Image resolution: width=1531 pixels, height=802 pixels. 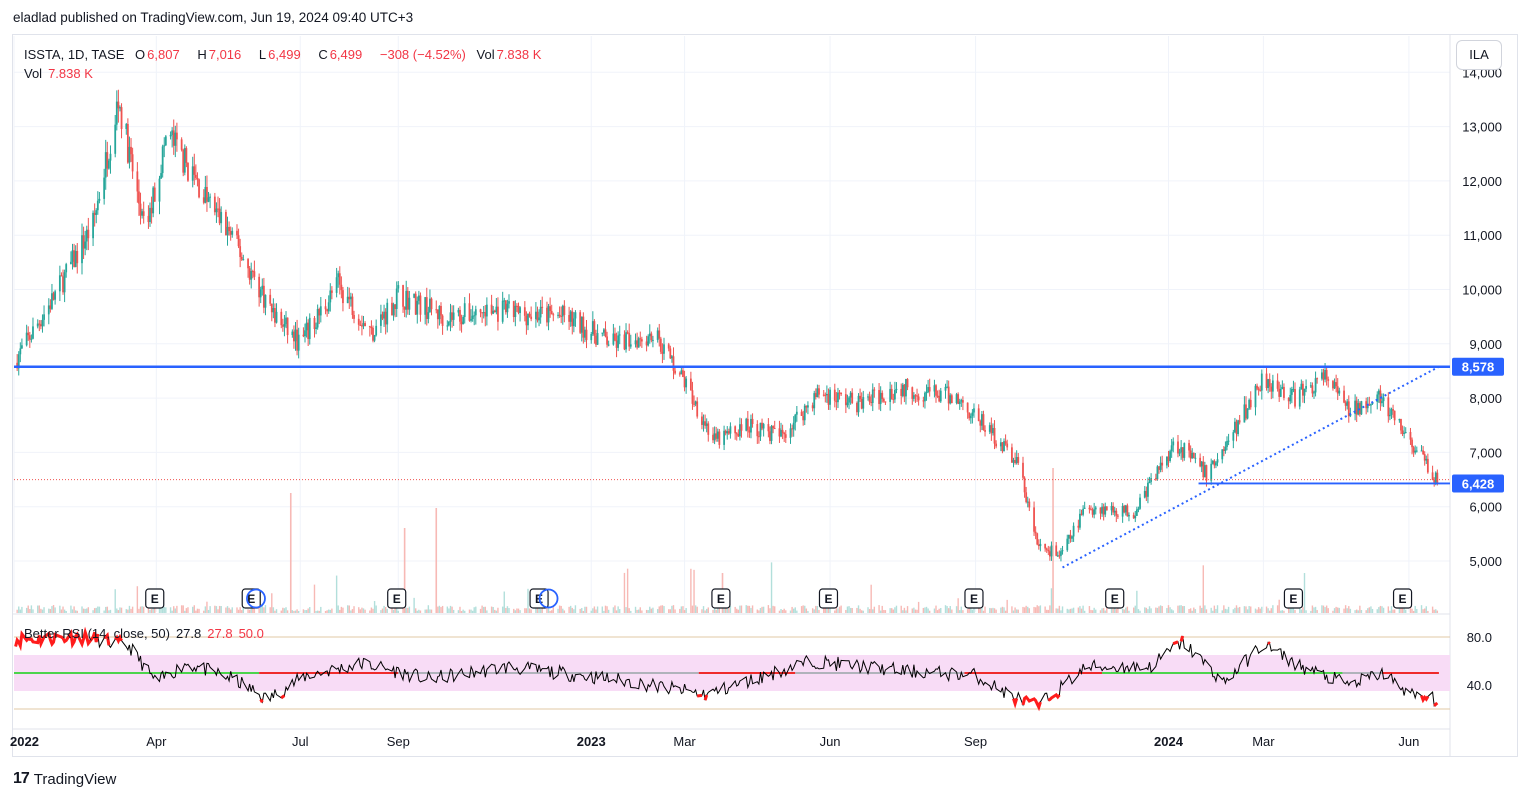 What do you see at coordinates (1479, 55) in the screenshot?
I see `currency-button: ILA` at bounding box center [1479, 55].